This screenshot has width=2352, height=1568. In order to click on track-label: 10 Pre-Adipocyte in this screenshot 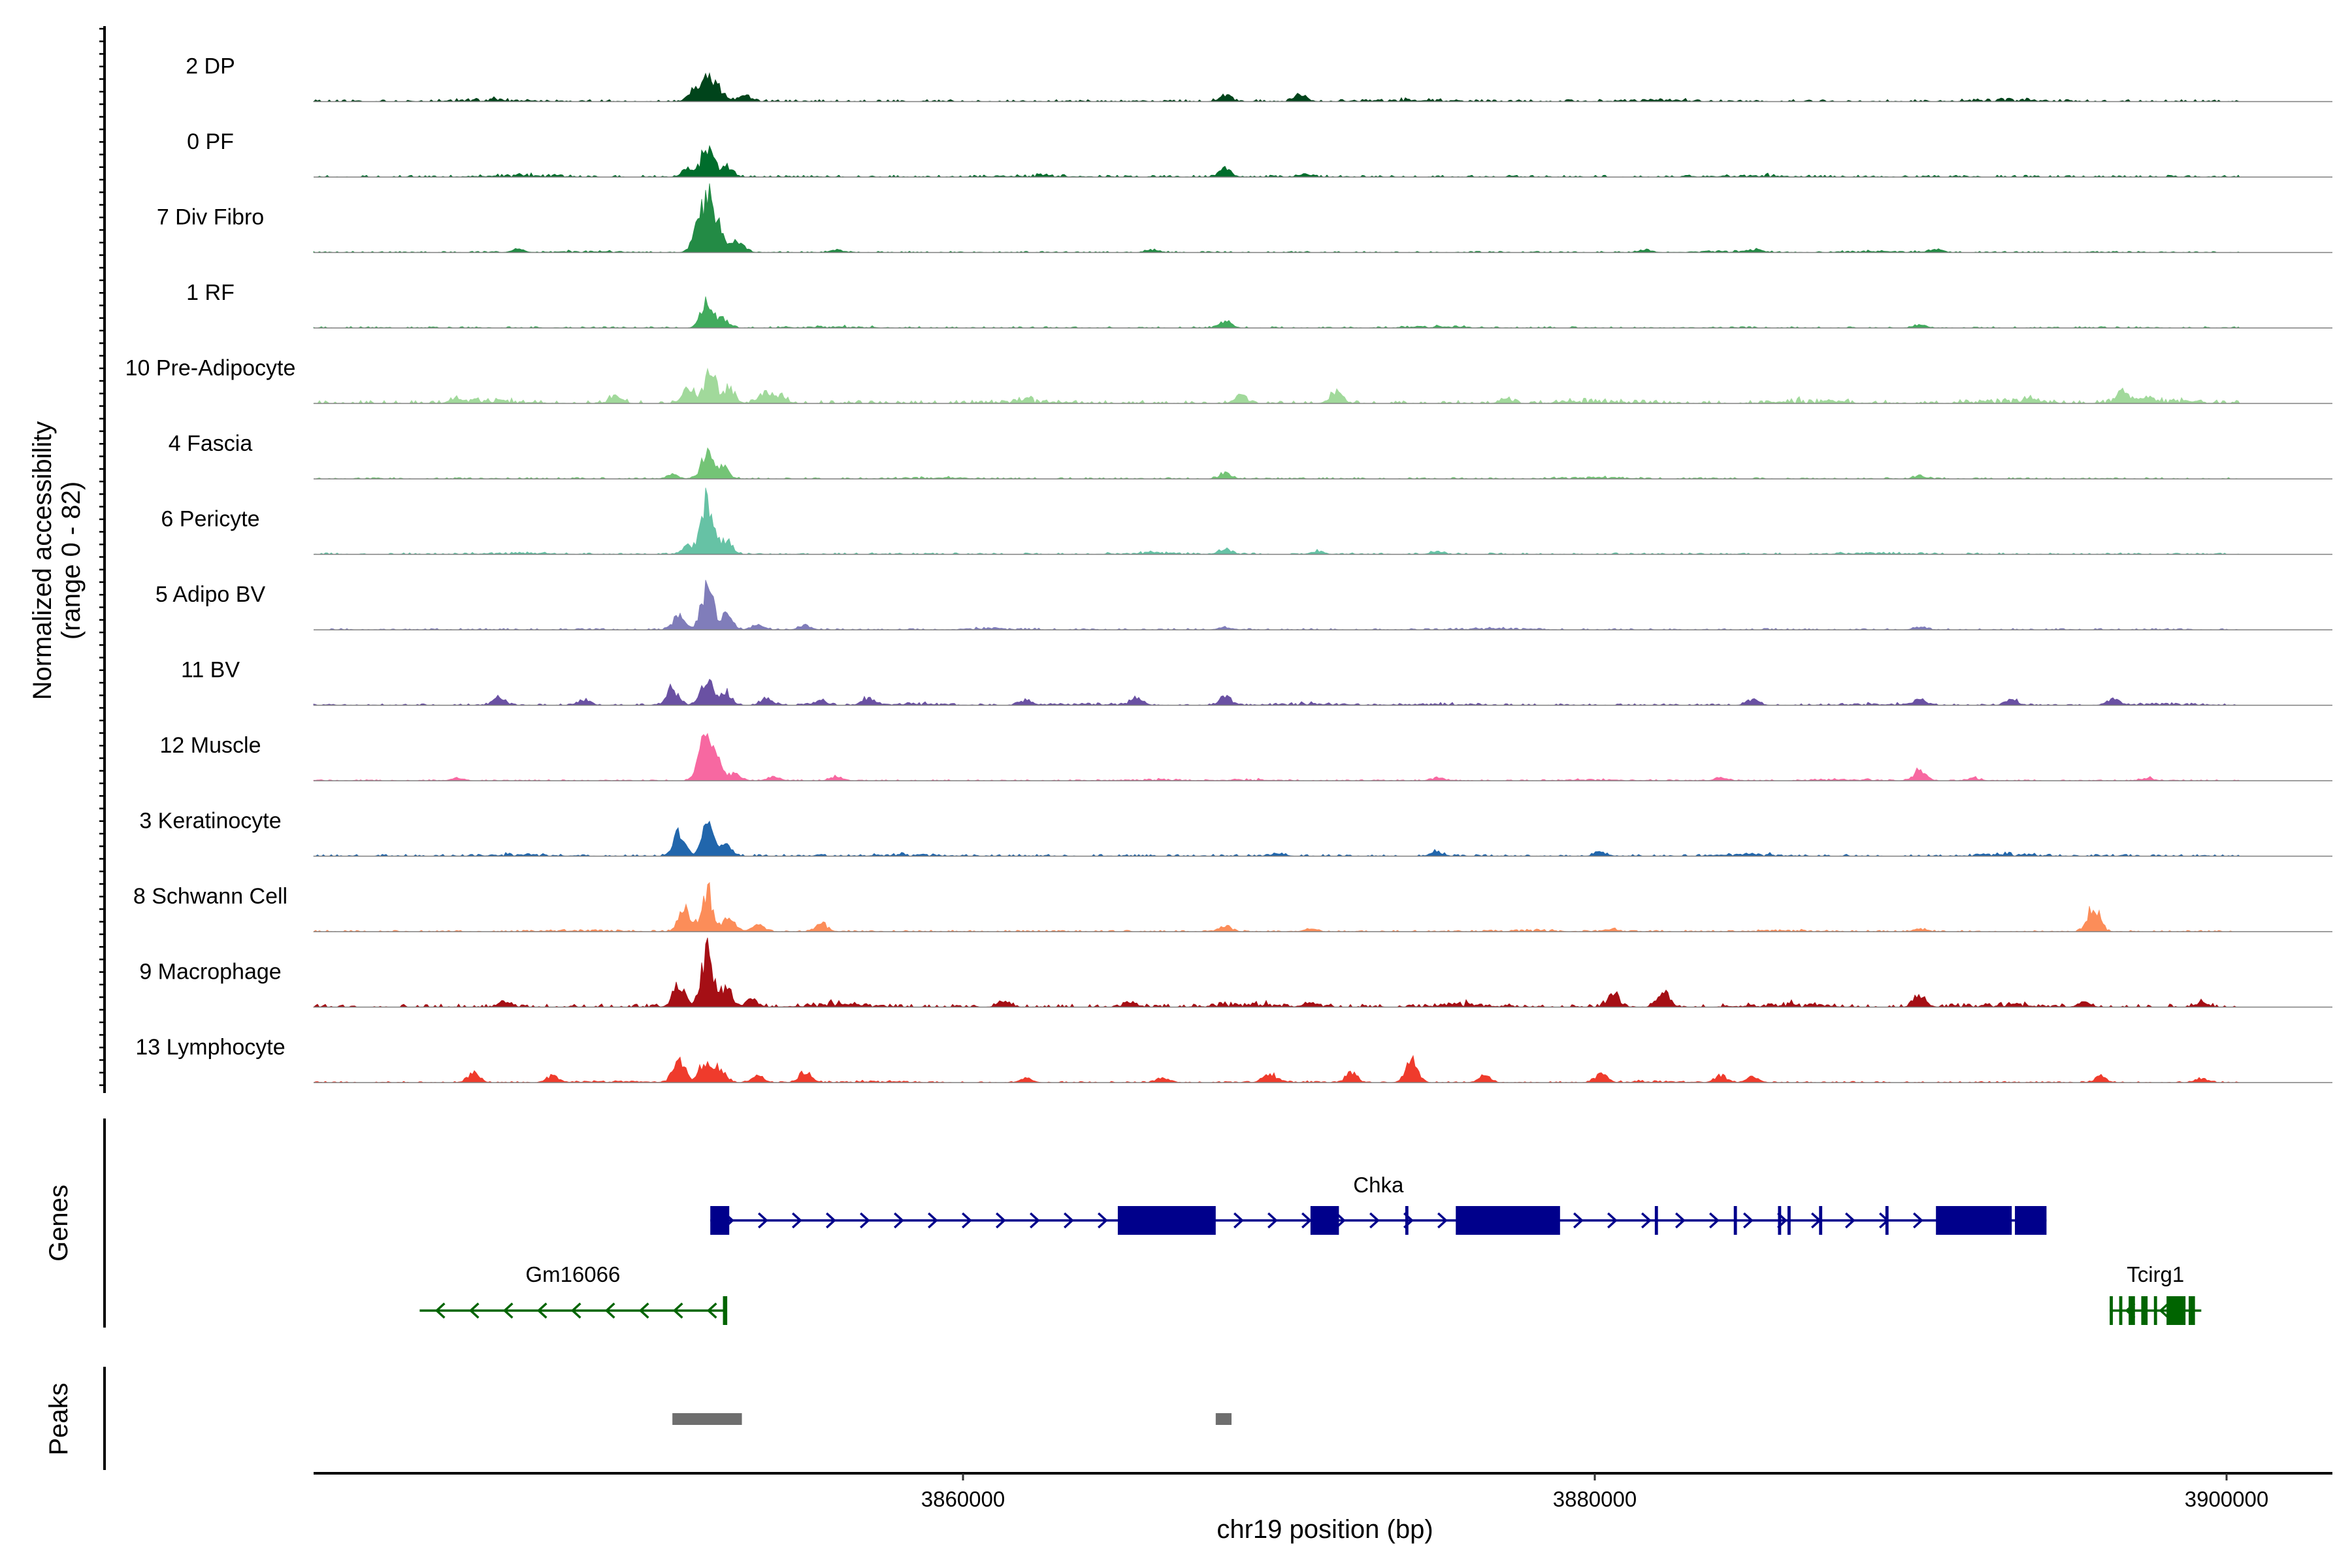, I will do `click(210, 368)`.